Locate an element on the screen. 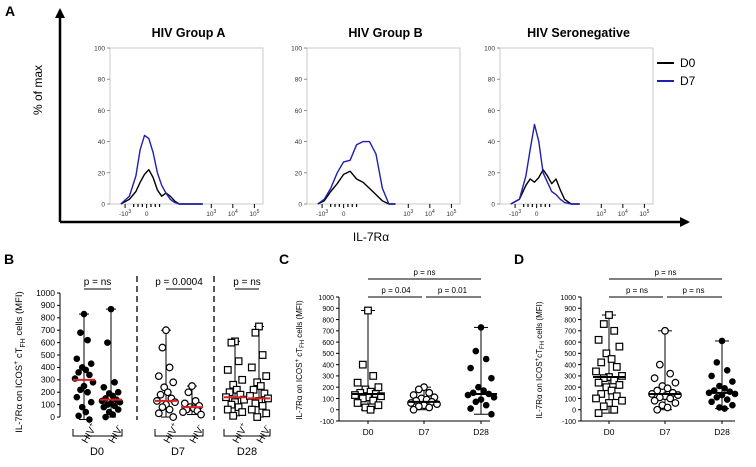 The height and width of the screenshot is (467, 756). y-tick-label: 700 is located at coordinates (328, 332).